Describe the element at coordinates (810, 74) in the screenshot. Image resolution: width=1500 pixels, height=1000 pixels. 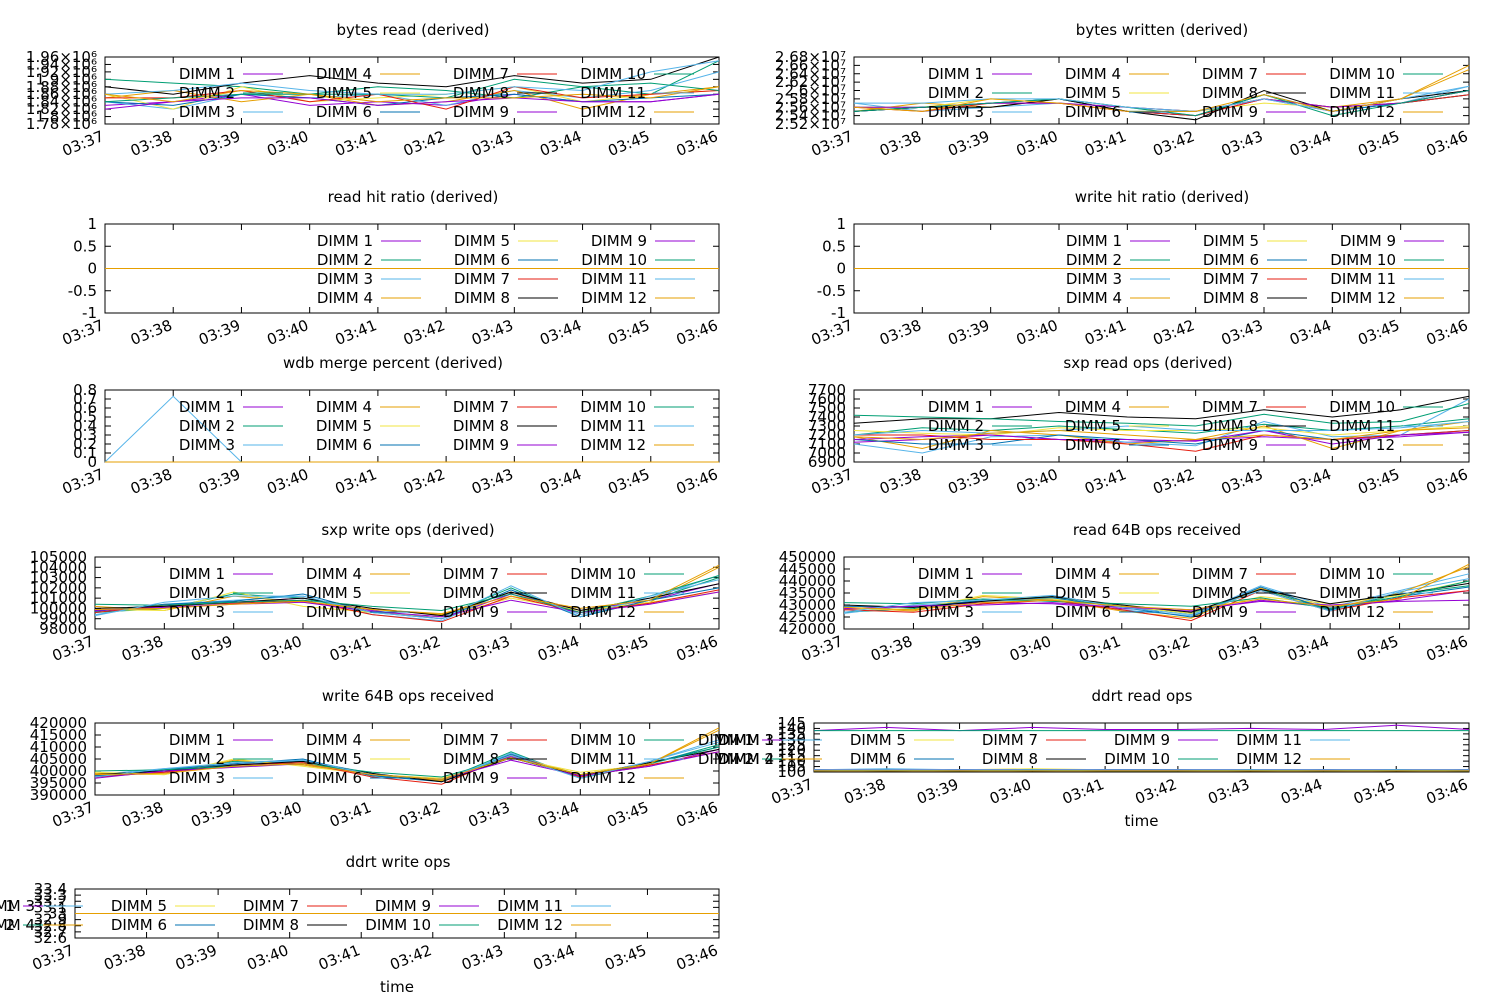
I see `y-tick-label: 2.64×10⁷` at that location.